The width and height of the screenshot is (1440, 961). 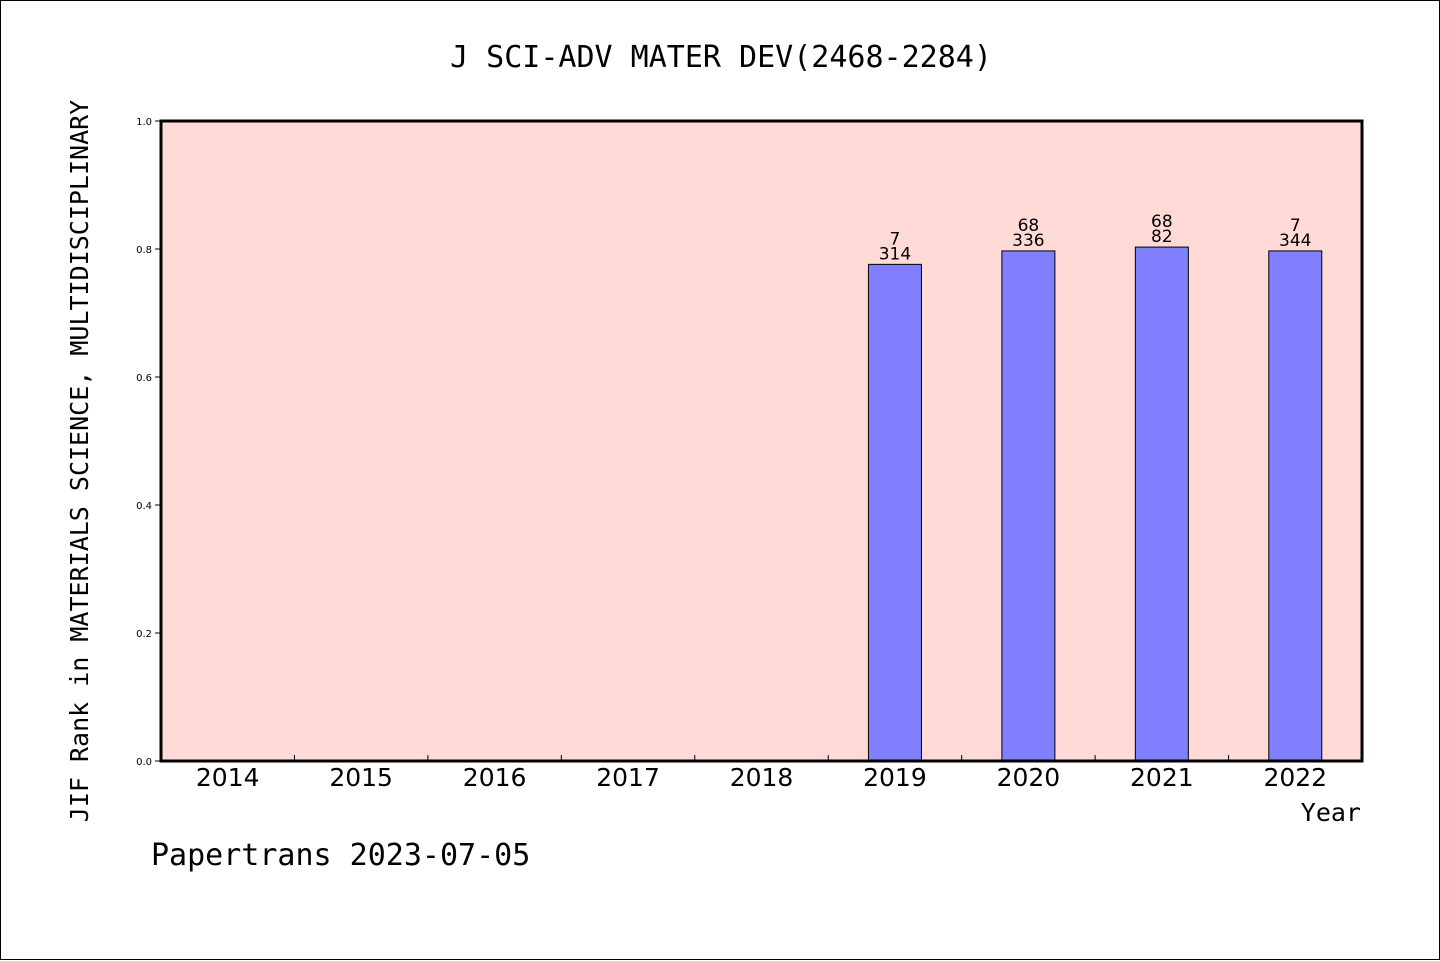 I want to click on x-tick-label: 2018, so click(x=762, y=777).